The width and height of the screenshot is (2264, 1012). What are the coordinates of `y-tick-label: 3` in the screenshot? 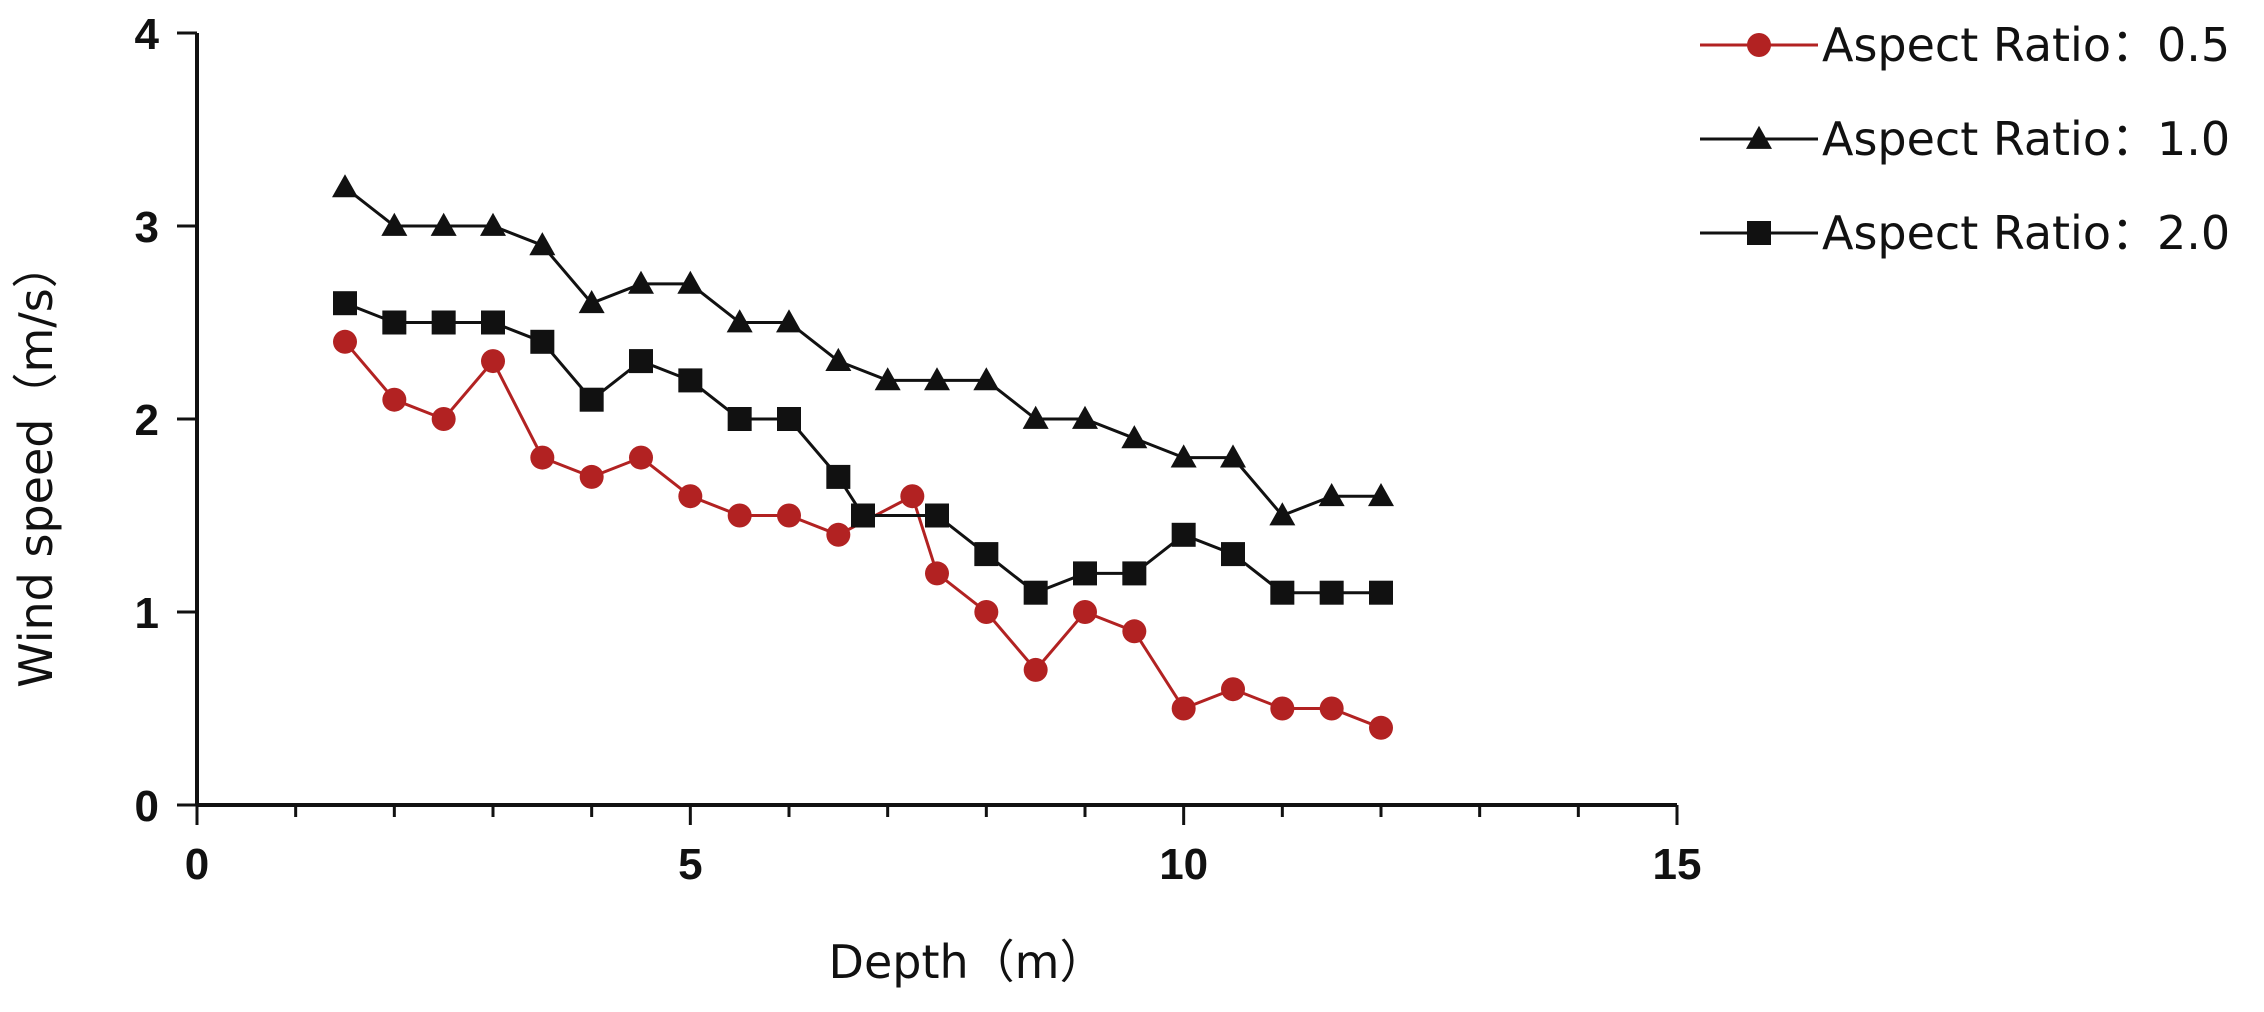 It's located at (147, 227).